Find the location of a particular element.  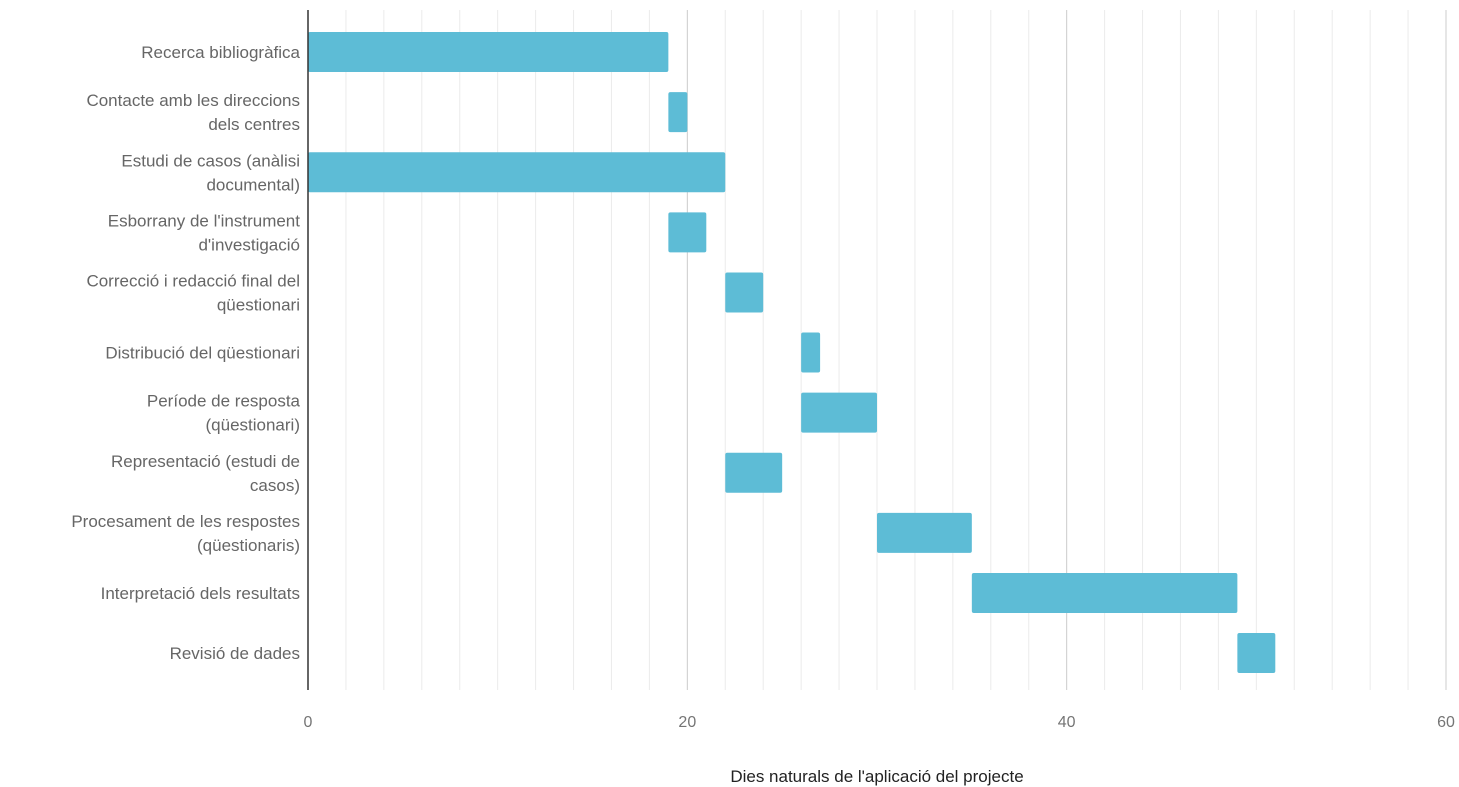

category-label: Revisió de dades is located at coordinates (235, 653).